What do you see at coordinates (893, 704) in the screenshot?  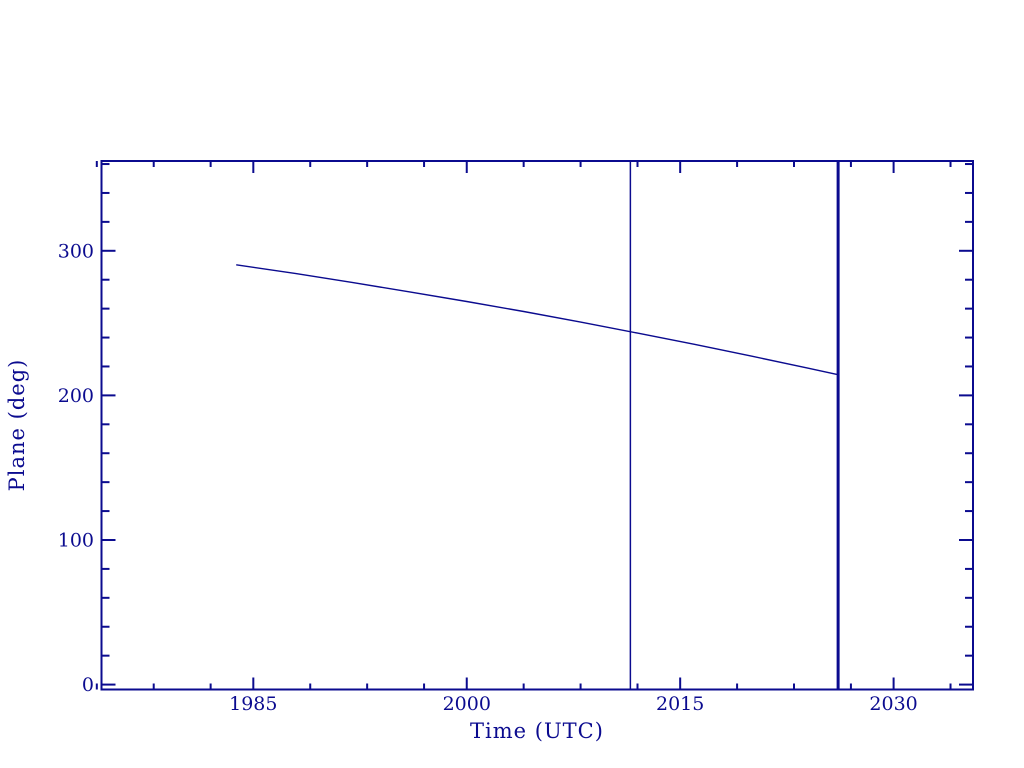 I see `x-tick-label: 2030` at bounding box center [893, 704].